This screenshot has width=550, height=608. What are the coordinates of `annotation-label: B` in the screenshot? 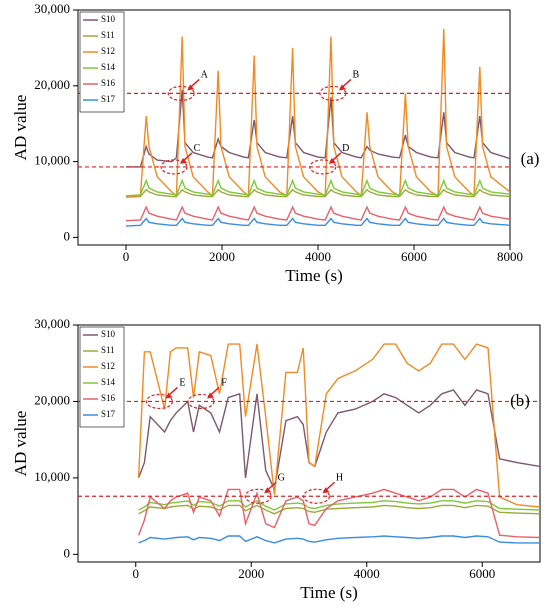 It's located at (356, 75).